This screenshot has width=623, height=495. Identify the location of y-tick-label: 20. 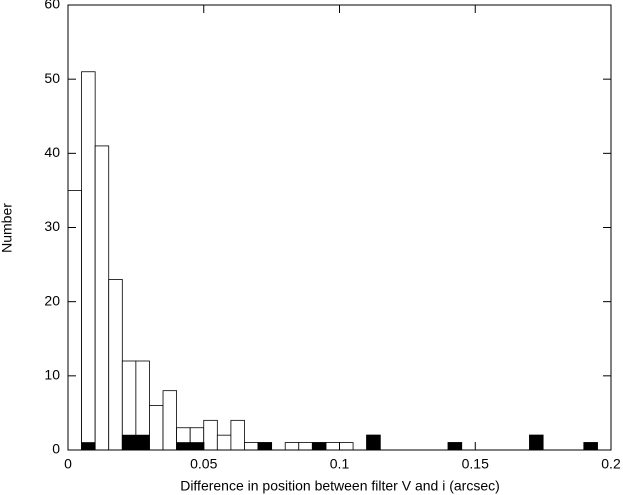
(52, 300).